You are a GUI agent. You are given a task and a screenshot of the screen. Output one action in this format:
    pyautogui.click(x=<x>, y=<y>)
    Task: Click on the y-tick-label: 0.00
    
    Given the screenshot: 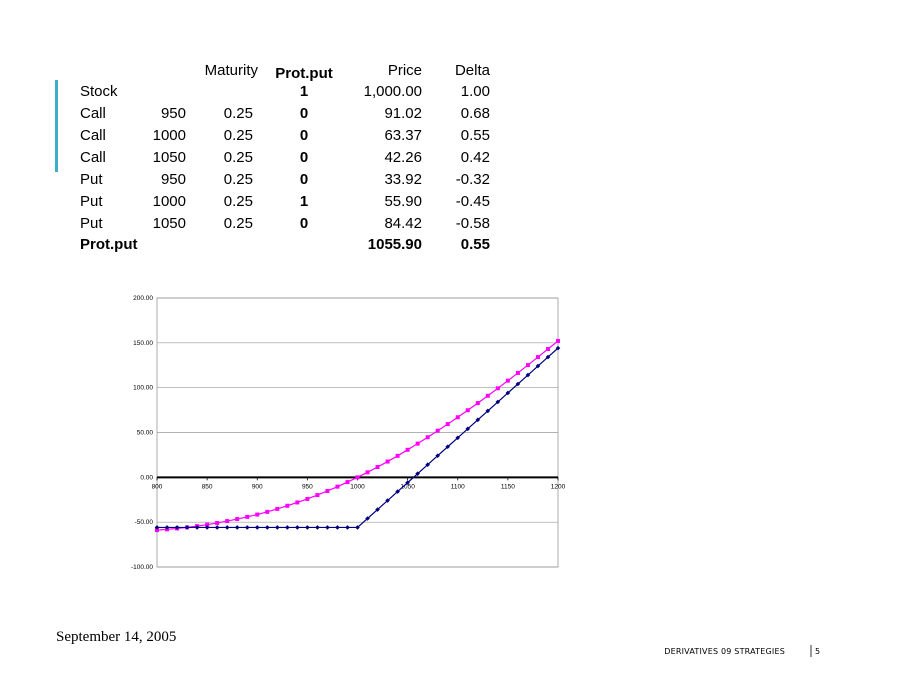 What is the action you would take?
    pyautogui.click(x=146, y=477)
    